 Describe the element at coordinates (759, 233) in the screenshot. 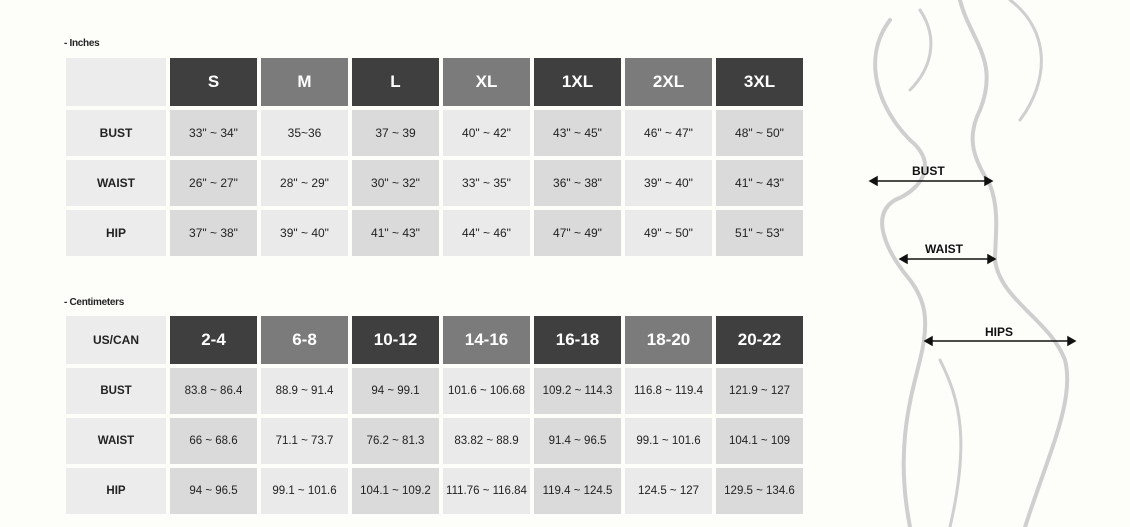

I see `measurement-cell: 51" ~ 53"` at that location.